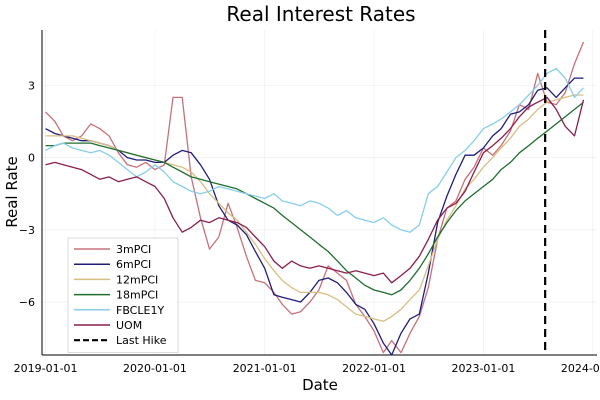  What do you see at coordinates (12, 192) in the screenshot?
I see `y-axis-label: Real Rate` at bounding box center [12, 192].